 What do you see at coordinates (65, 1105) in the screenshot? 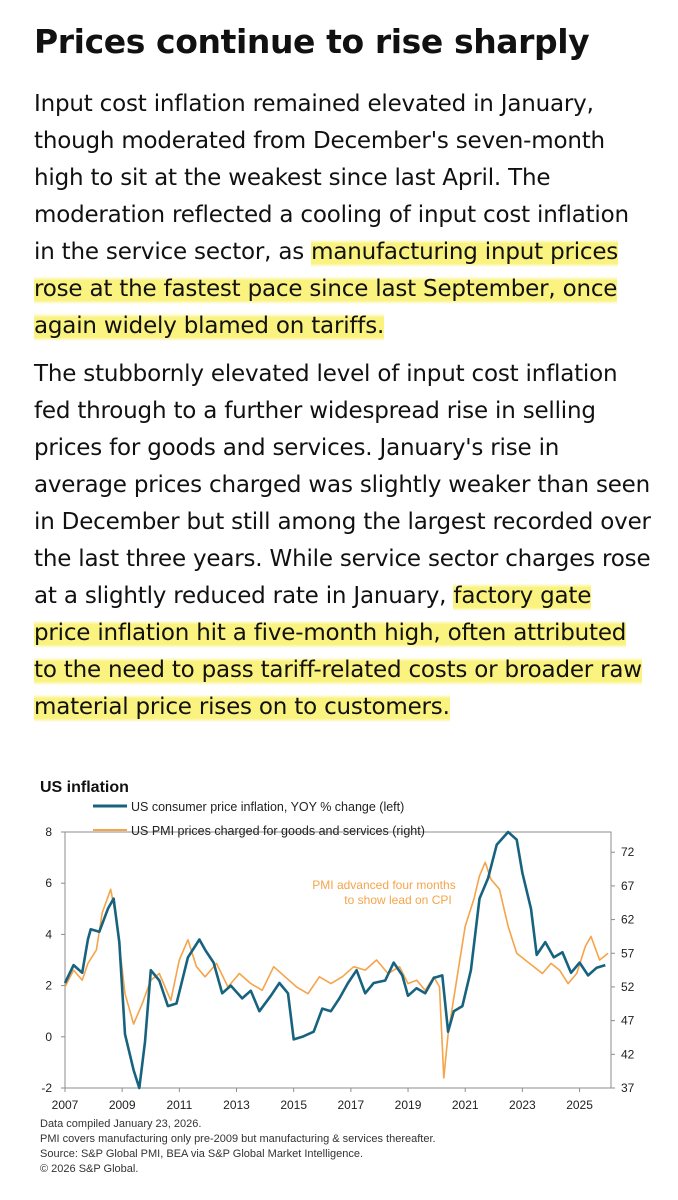
I see `x-tick-label: 2007` at bounding box center [65, 1105].